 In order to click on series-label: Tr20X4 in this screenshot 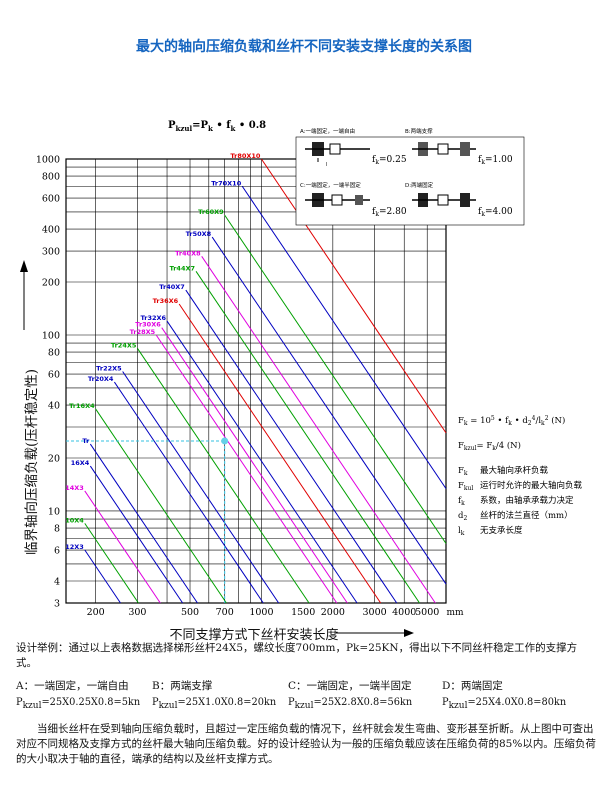, I will do `click(101, 379)`.